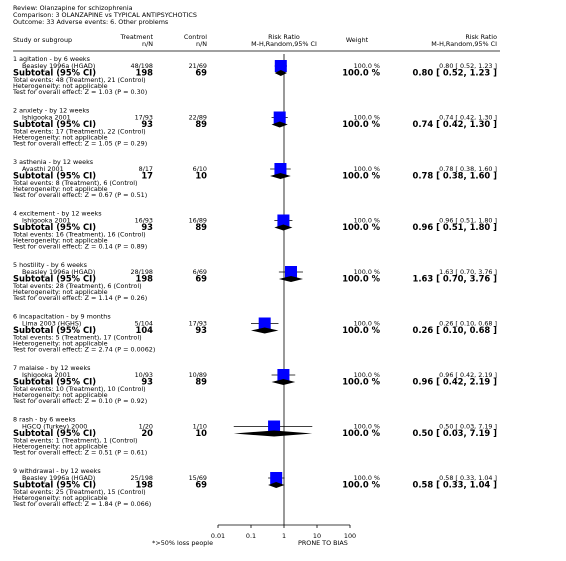  I want to click on ci-total: 0.96 [ 0.42, 2.19 ], so click(455, 382).